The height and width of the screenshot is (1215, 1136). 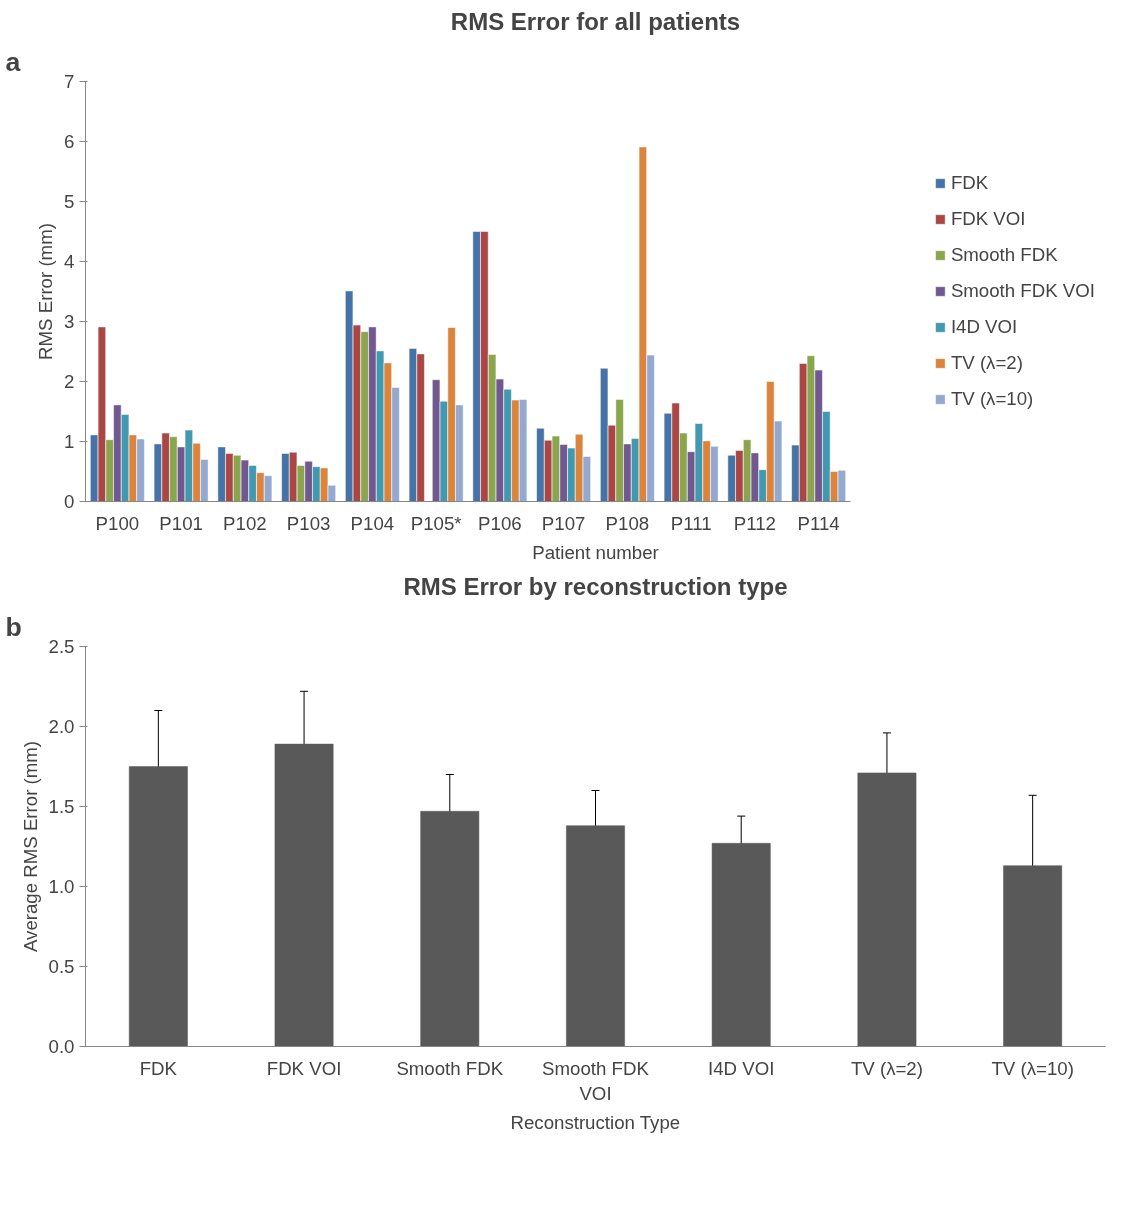 I want to click on x-tick-label: P106, so click(x=500, y=523).